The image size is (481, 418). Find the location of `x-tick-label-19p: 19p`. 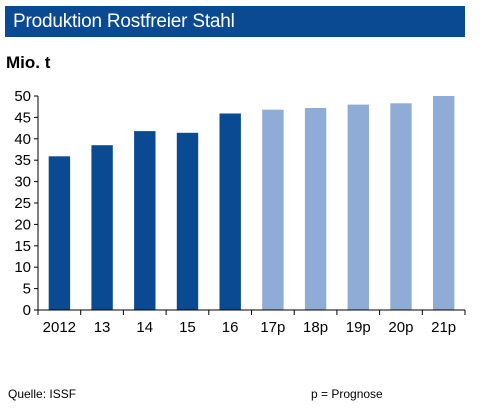

x-tick-label-19p: 19p is located at coordinates (358, 327).